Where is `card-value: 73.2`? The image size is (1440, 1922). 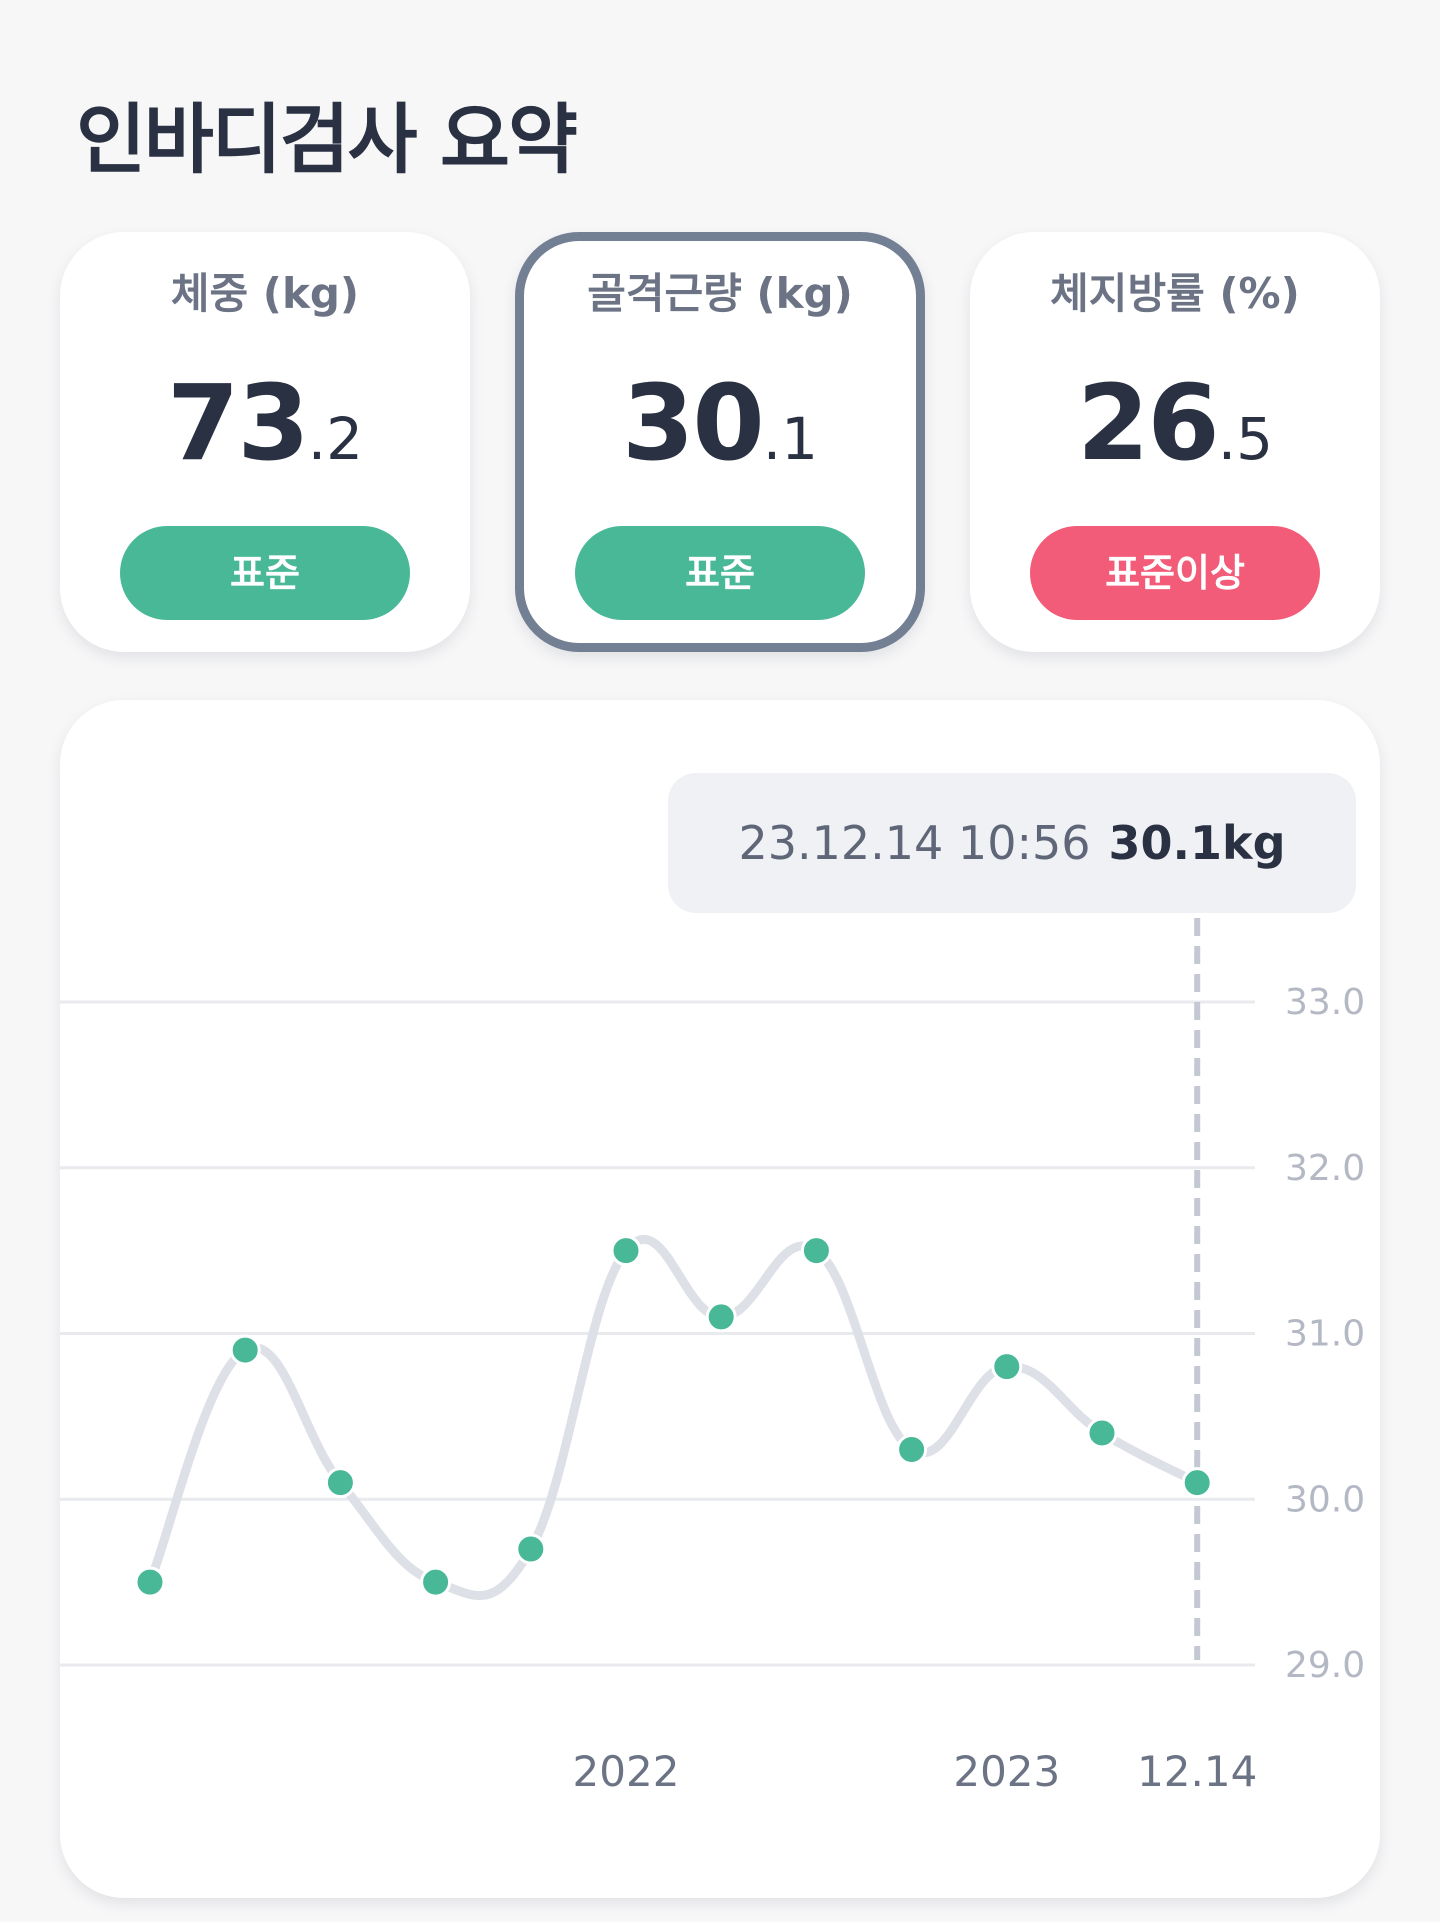 card-value: 73.2 is located at coordinates (265, 423).